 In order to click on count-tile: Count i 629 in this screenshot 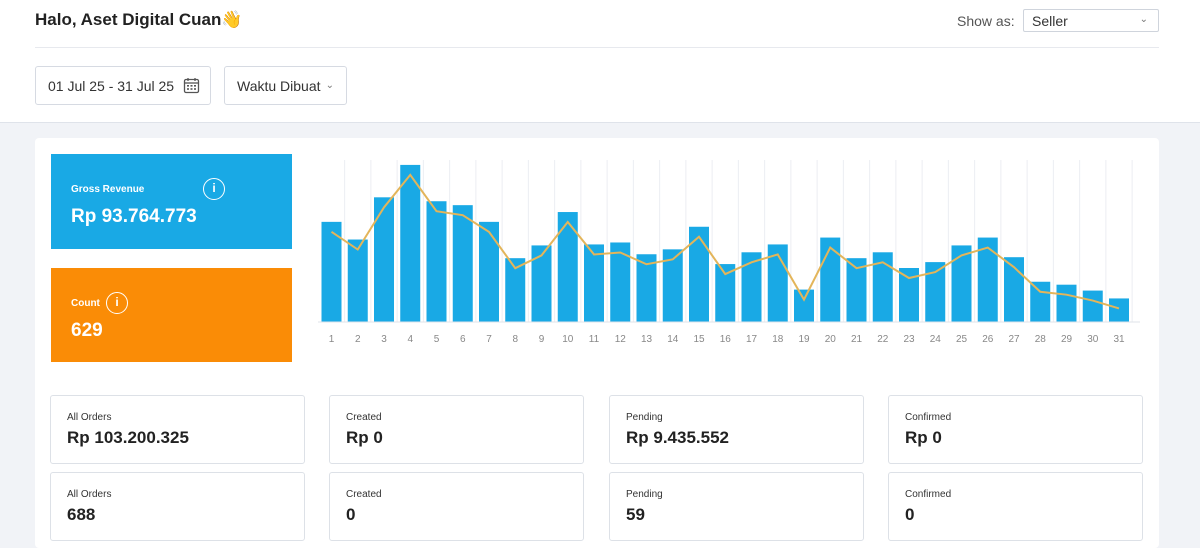, I will do `click(171, 315)`.